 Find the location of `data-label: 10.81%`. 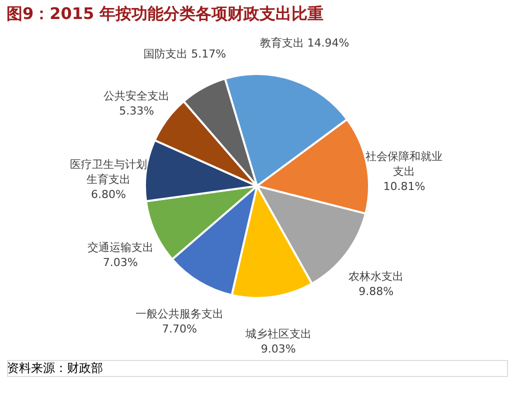

data-label: 10.81% is located at coordinates (404, 187).